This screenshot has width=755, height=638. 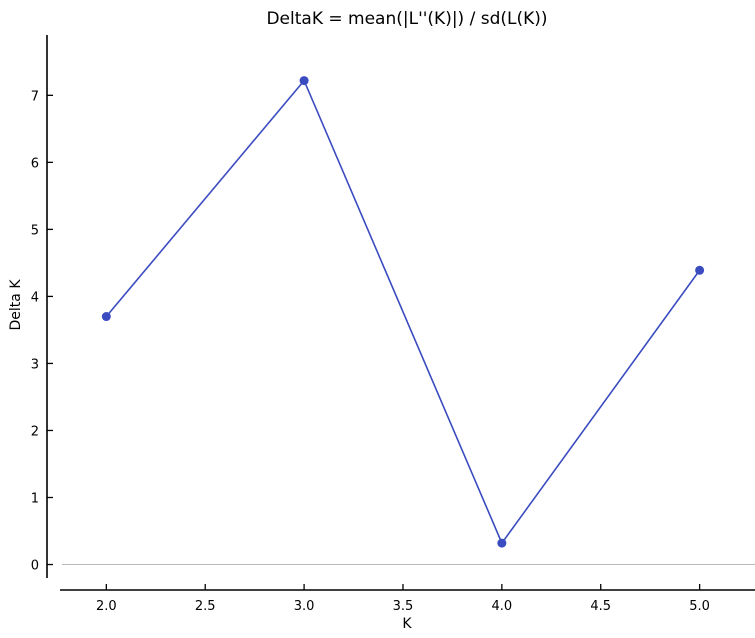 I want to click on x-tick-label: 2.0, so click(x=106, y=606).